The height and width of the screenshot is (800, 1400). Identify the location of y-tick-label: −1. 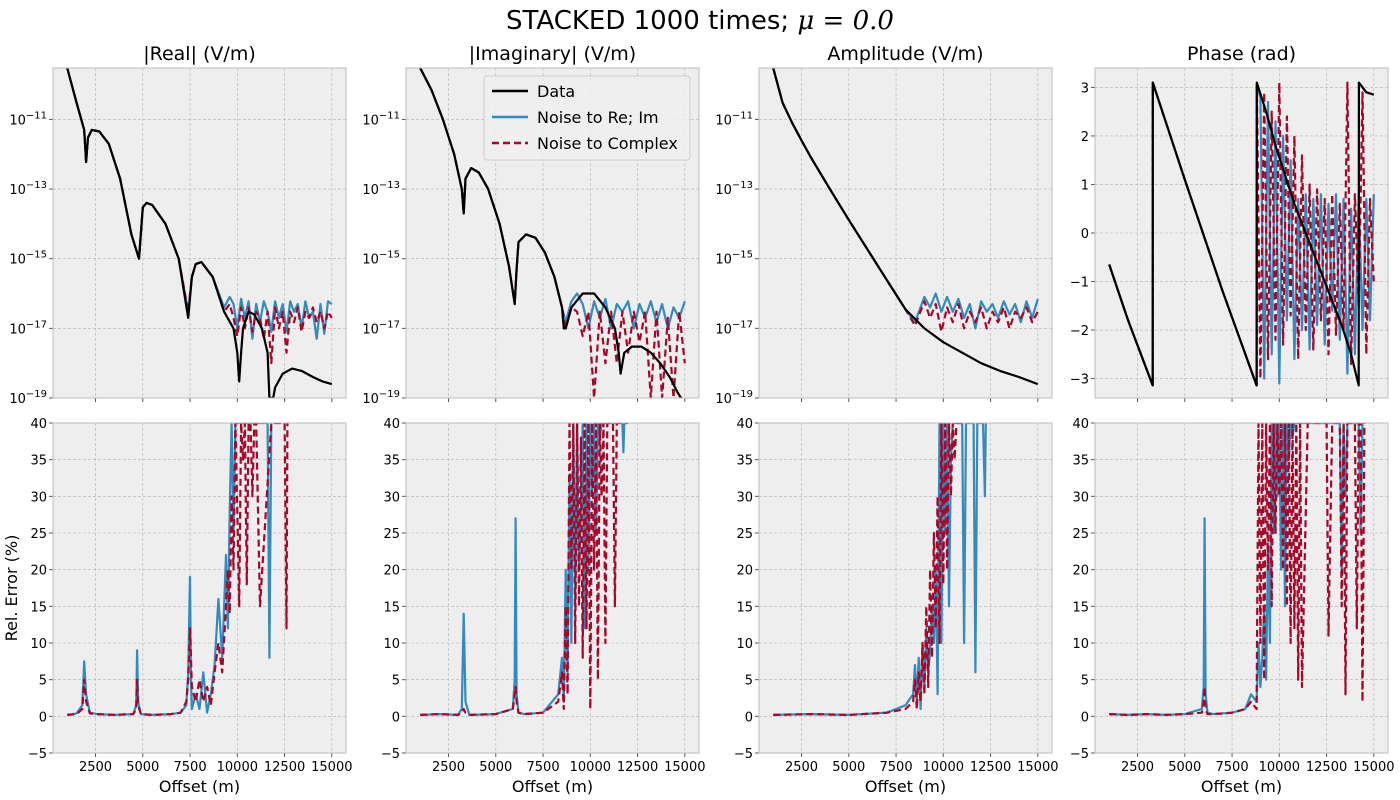
(1079, 283).